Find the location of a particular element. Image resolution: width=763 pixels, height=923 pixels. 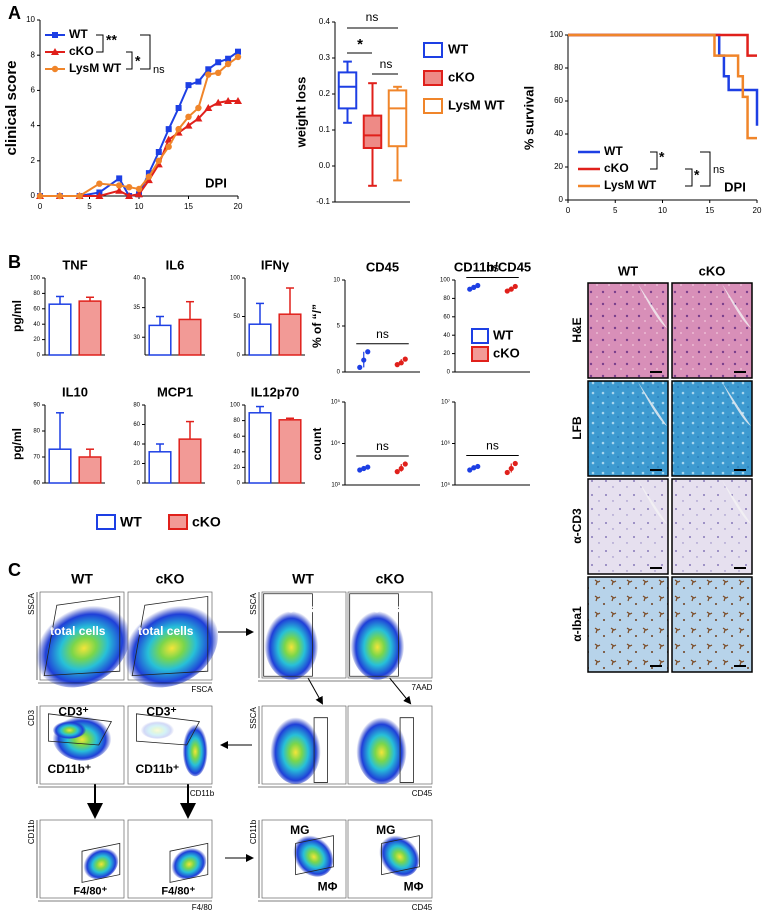

panel-label: A is located at coordinates (14, 13).